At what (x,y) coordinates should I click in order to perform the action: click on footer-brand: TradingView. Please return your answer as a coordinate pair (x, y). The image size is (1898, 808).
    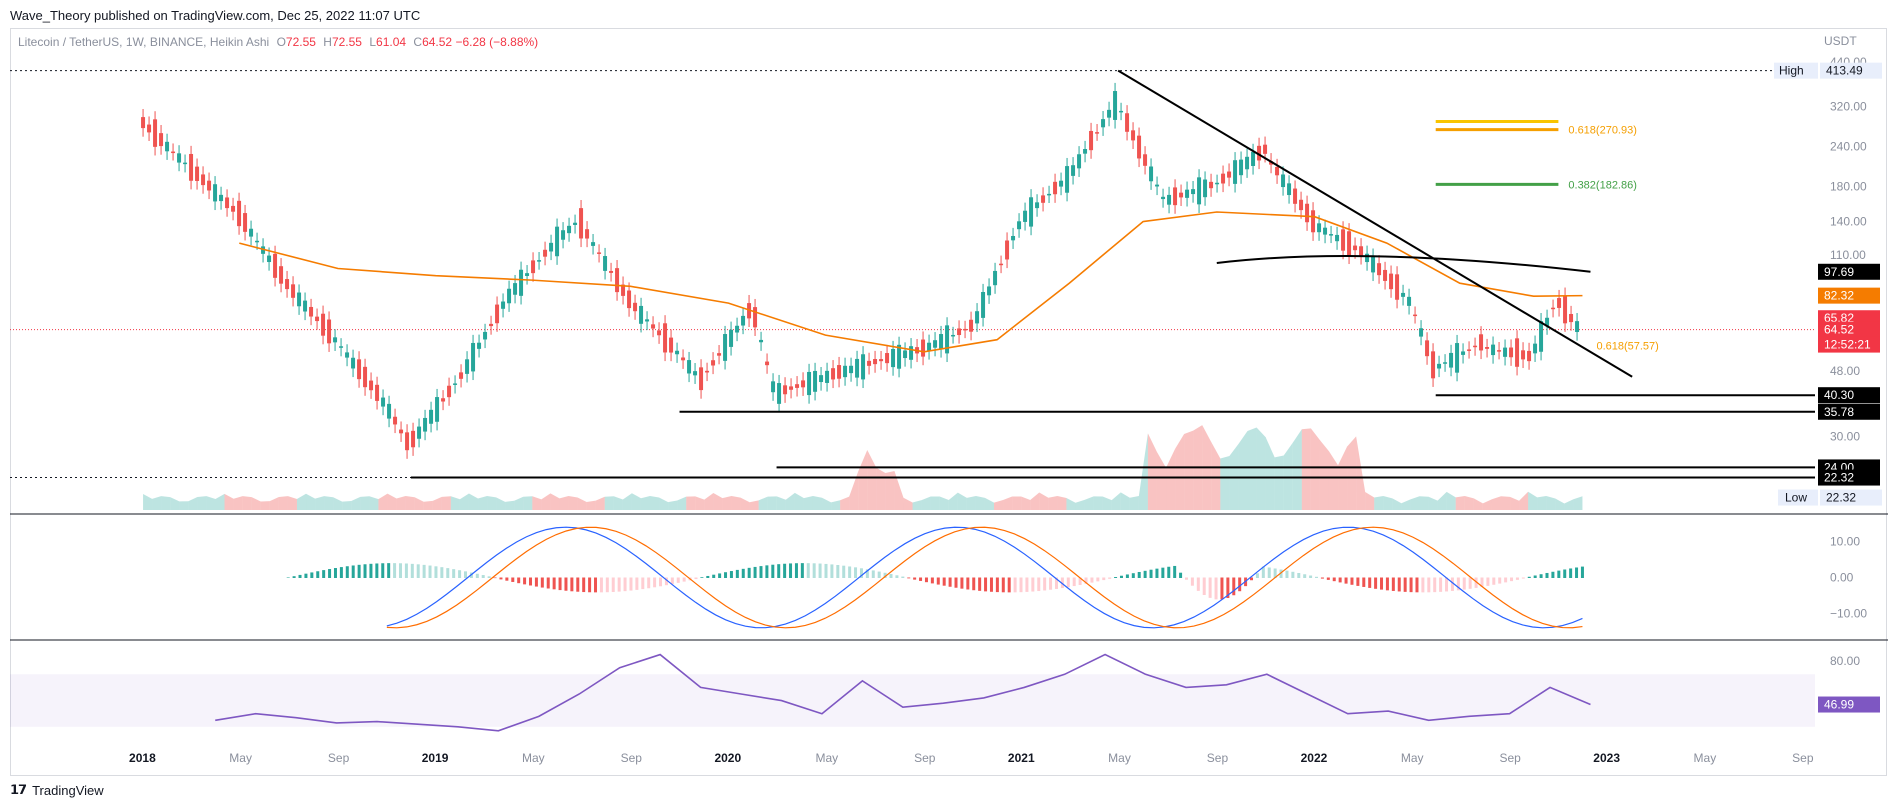
    Looking at the image, I should click on (68, 790).